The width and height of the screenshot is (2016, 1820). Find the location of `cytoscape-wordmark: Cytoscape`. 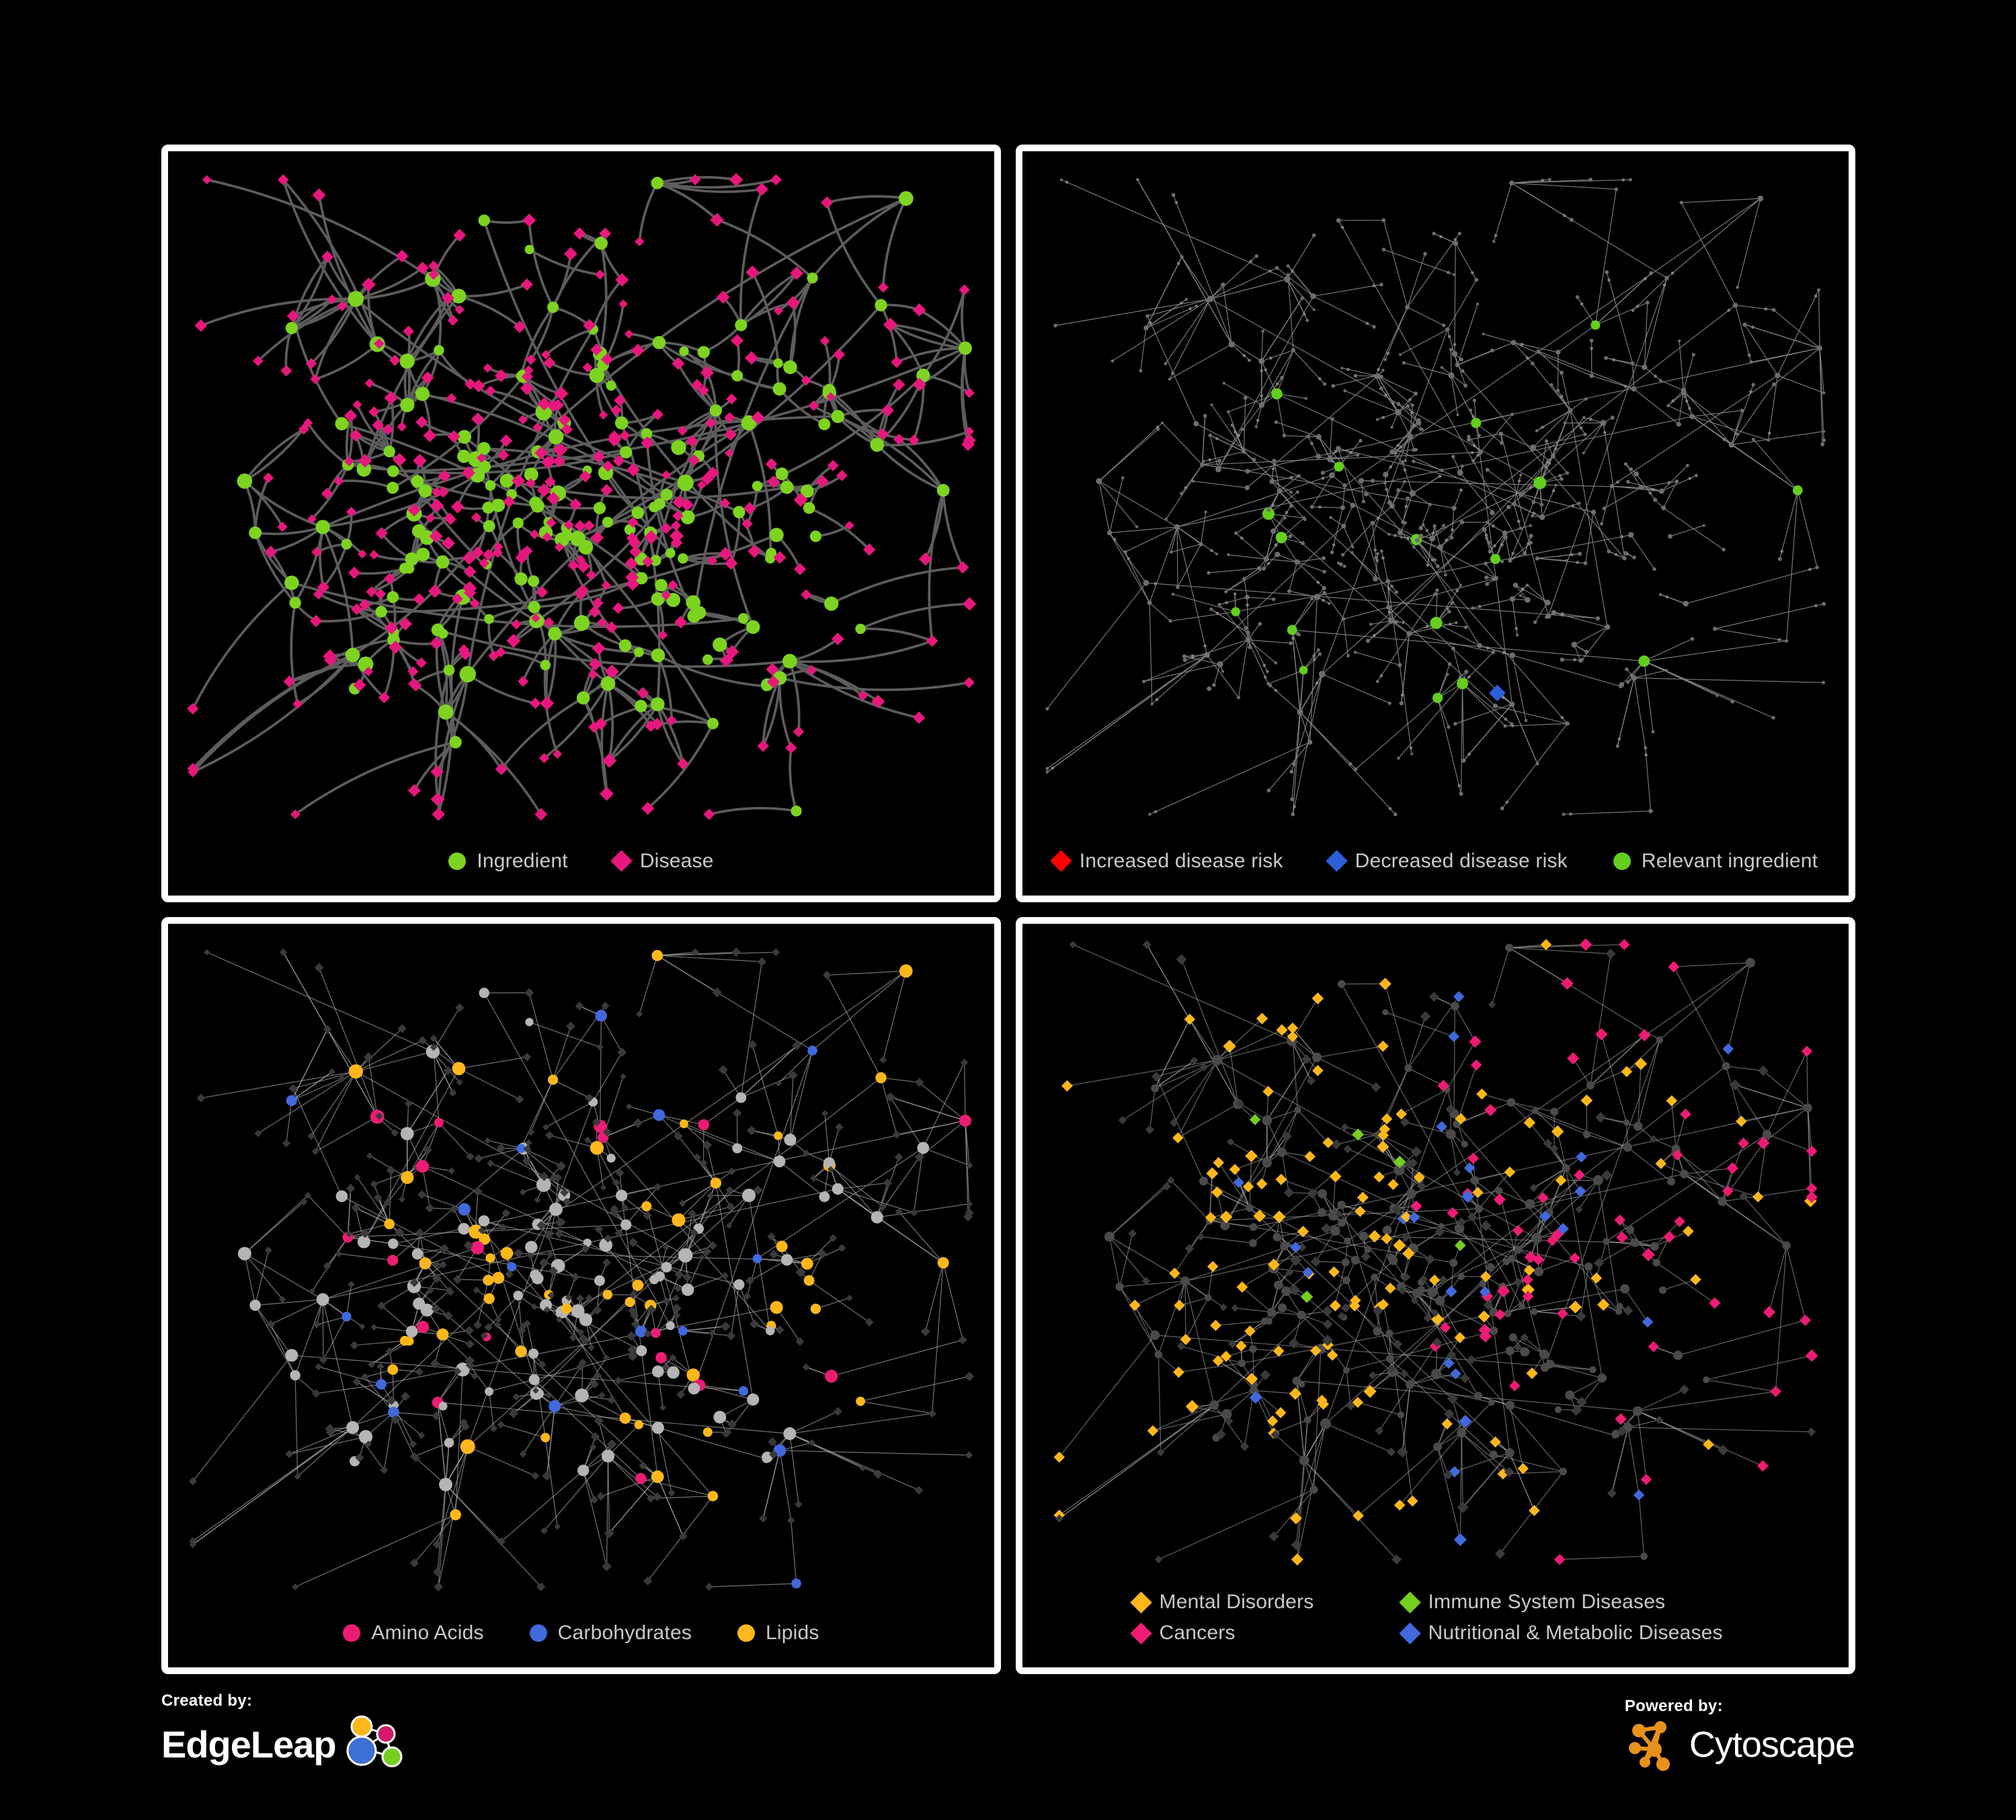

cytoscape-wordmark: Cytoscape is located at coordinates (1772, 1745).